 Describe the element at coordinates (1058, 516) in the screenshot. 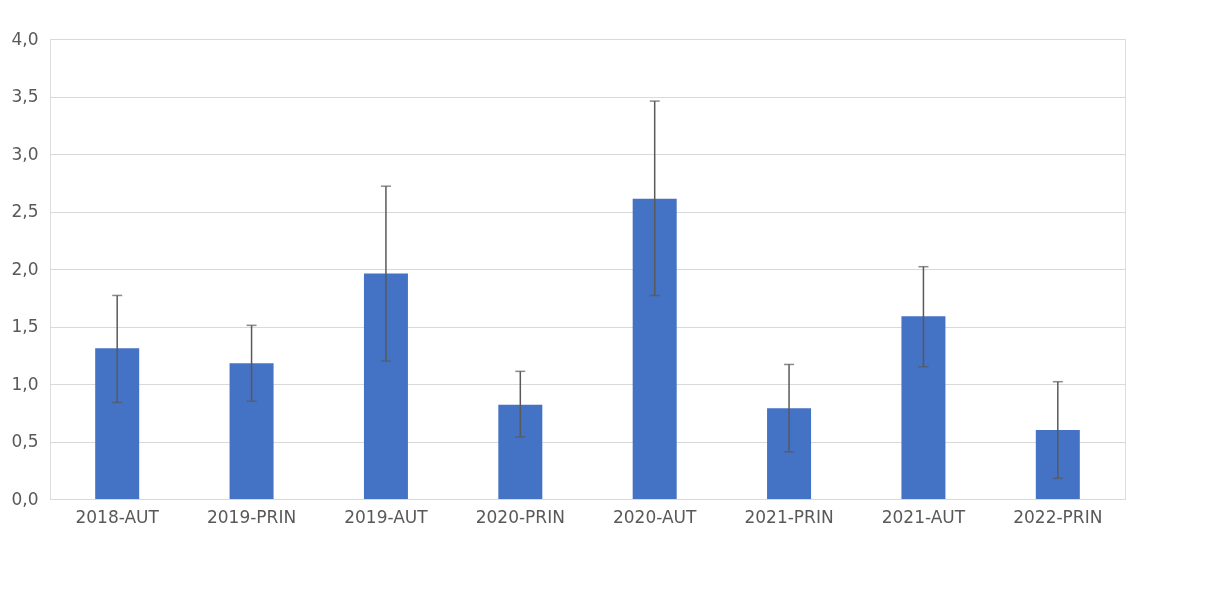

I see `x-tick-label: 2022-PRIN` at that location.